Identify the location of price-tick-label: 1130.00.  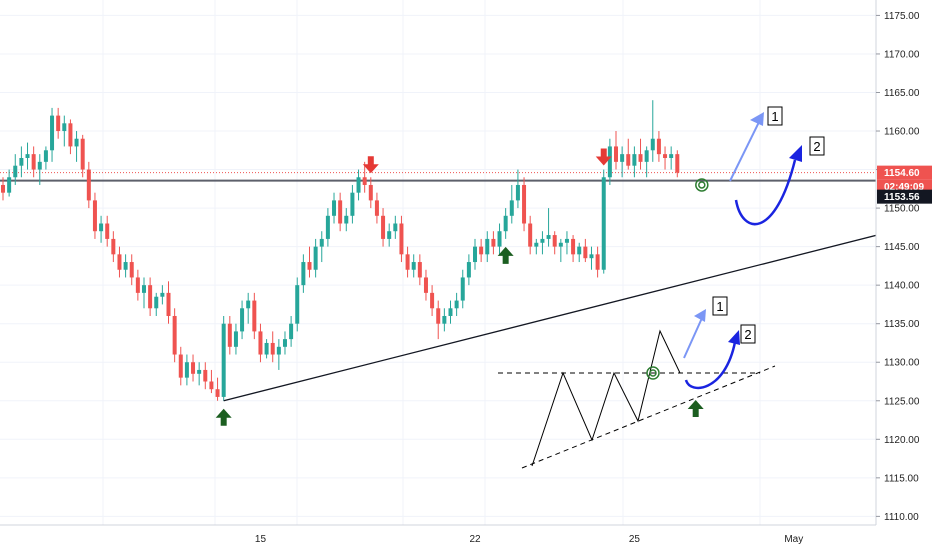
(902, 363).